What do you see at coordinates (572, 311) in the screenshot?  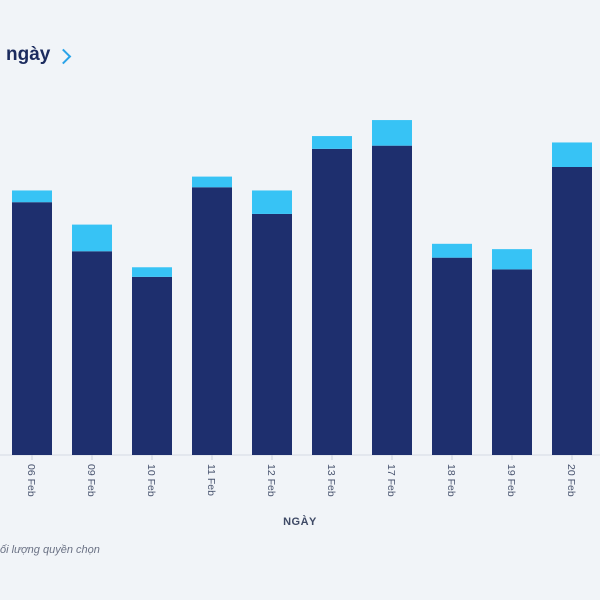 I see `bar-segment-base-20-feb` at bounding box center [572, 311].